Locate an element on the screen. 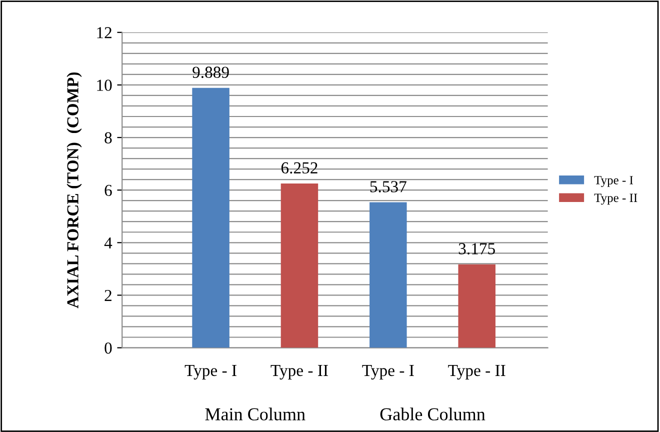  y-tick-label: 6 is located at coordinates (108, 190).